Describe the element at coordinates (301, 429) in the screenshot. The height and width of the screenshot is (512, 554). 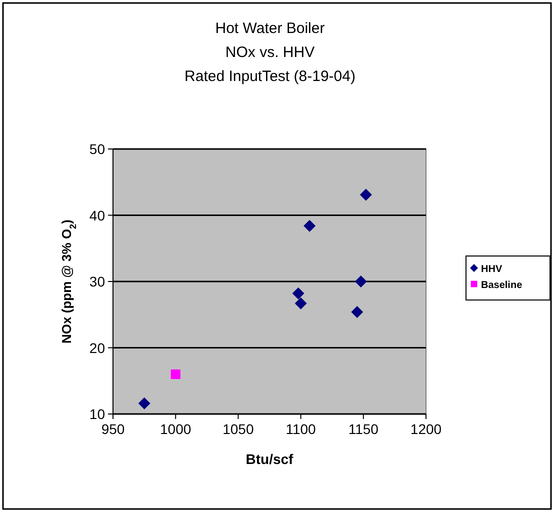
I see `x-tick-label: 1100` at that location.